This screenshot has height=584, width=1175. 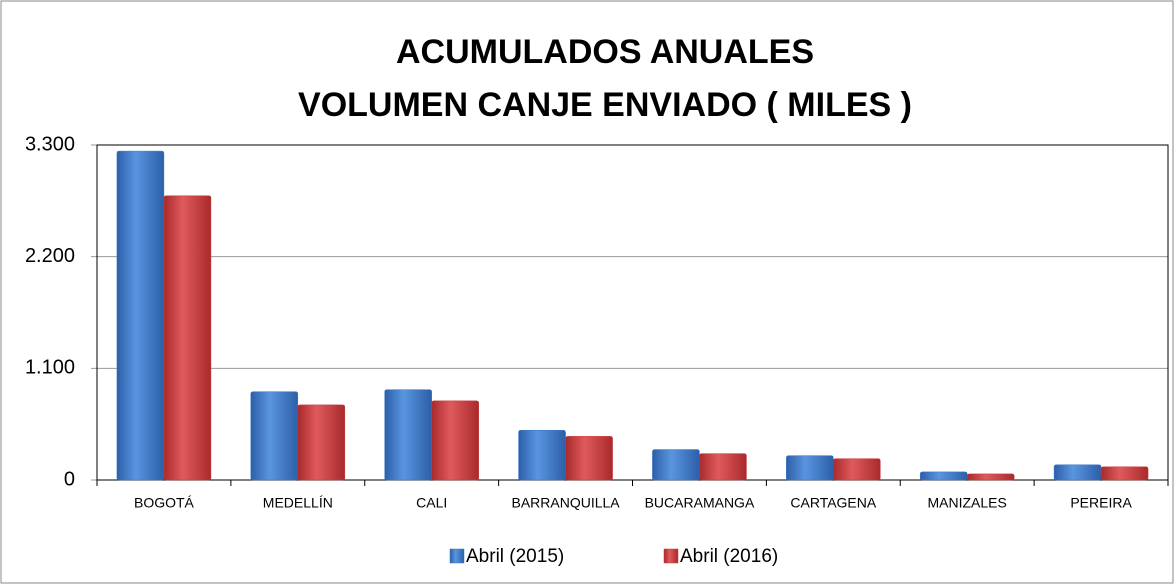 What do you see at coordinates (967, 503) in the screenshot?
I see `x-tick-label: MANIZALES` at bounding box center [967, 503].